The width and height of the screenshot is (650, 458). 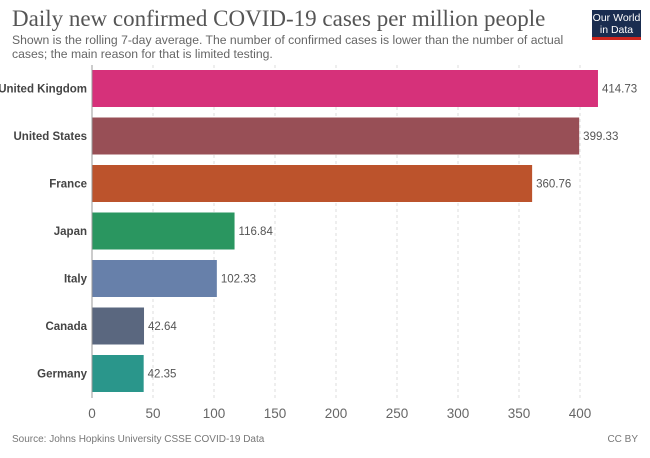 What do you see at coordinates (519, 413) in the screenshot?
I see `x-tick-label: 350` at bounding box center [519, 413].